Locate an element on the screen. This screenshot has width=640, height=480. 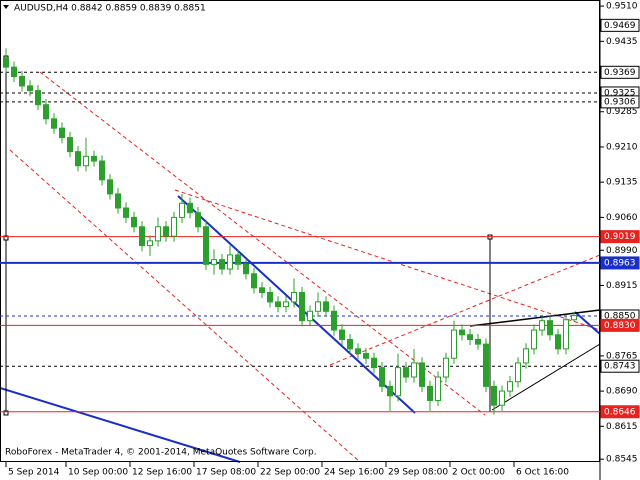
level-label: 0.9325 is located at coordinates (620, 93).